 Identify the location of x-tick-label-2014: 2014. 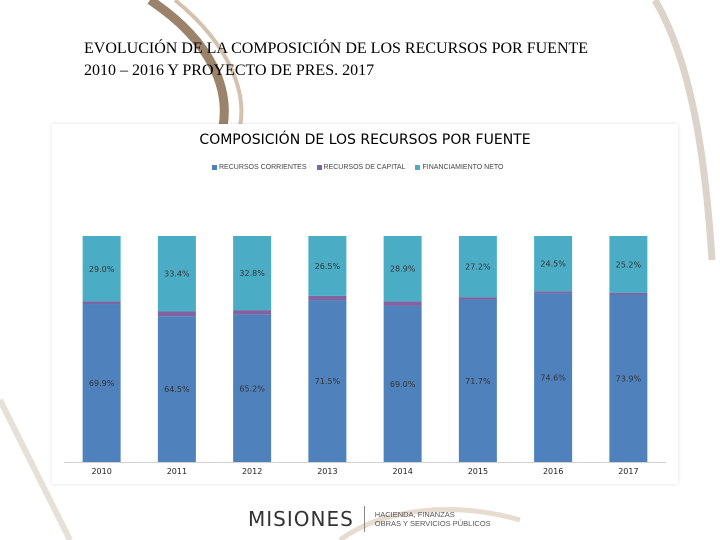
(402, 471).